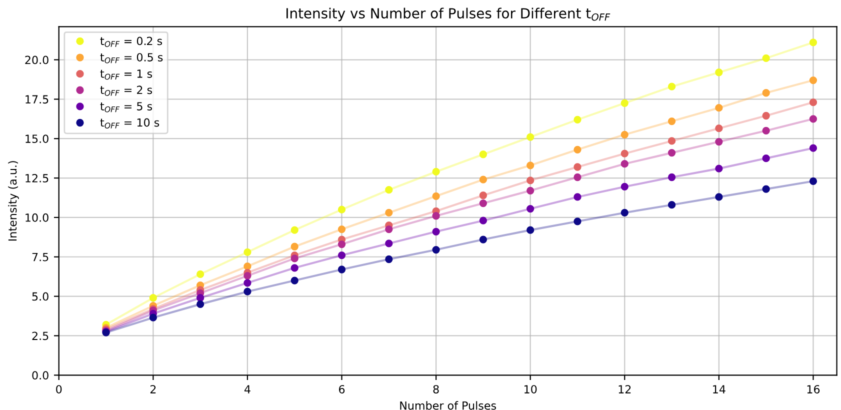 Image resolution: width=841 pixels, height=410 pixels. I want to click on x-tick-label: 4, so click(247, 389).